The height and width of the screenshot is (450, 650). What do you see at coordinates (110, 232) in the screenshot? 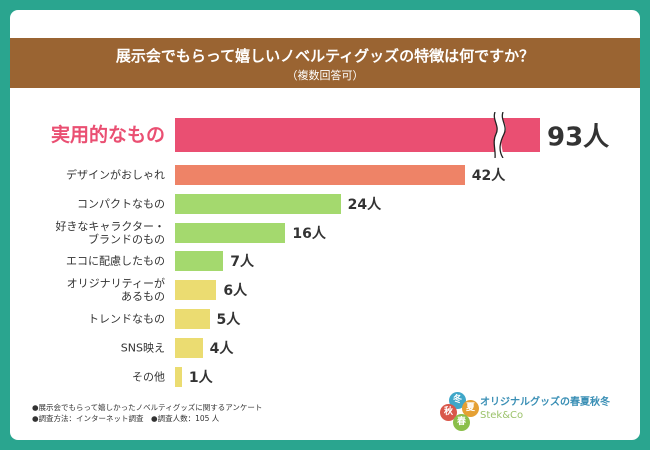
I see `category-label: 好きなキャラクター・ ブランドのもの` at bounding box center [110, 232].